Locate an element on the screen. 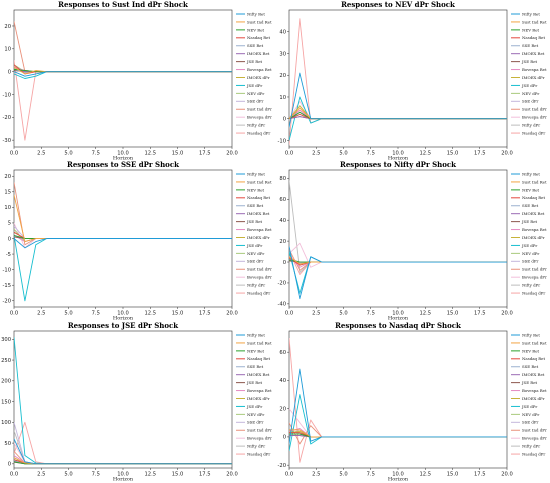  x-tick-label: 2.5 is located at coordinates (41, 314).